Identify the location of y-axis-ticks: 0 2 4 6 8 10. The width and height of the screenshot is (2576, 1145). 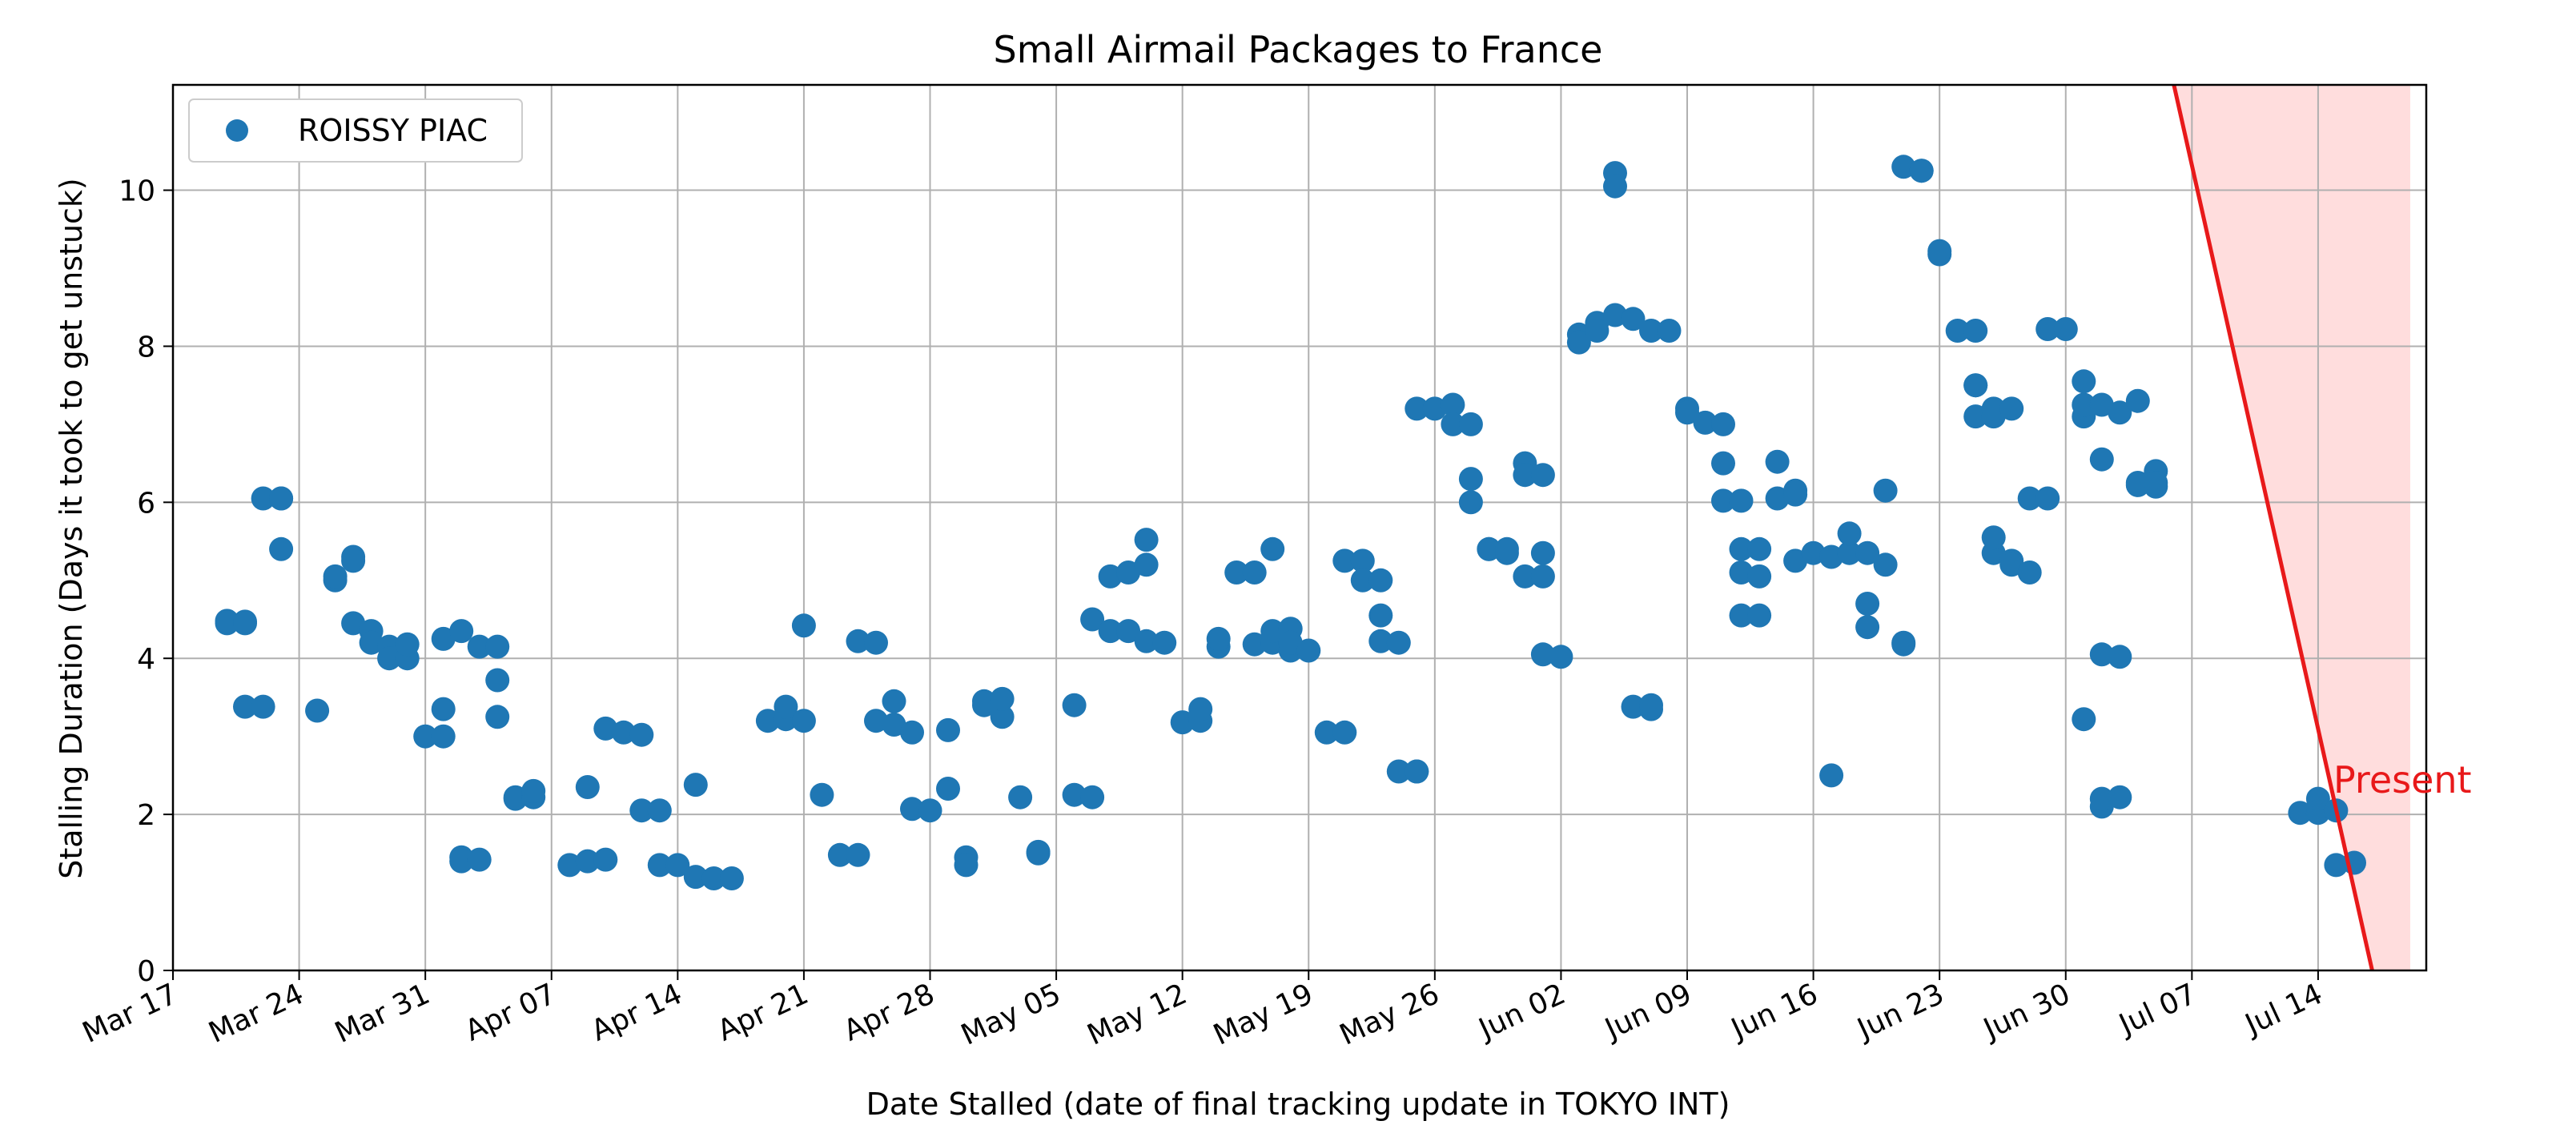
(146, 581).